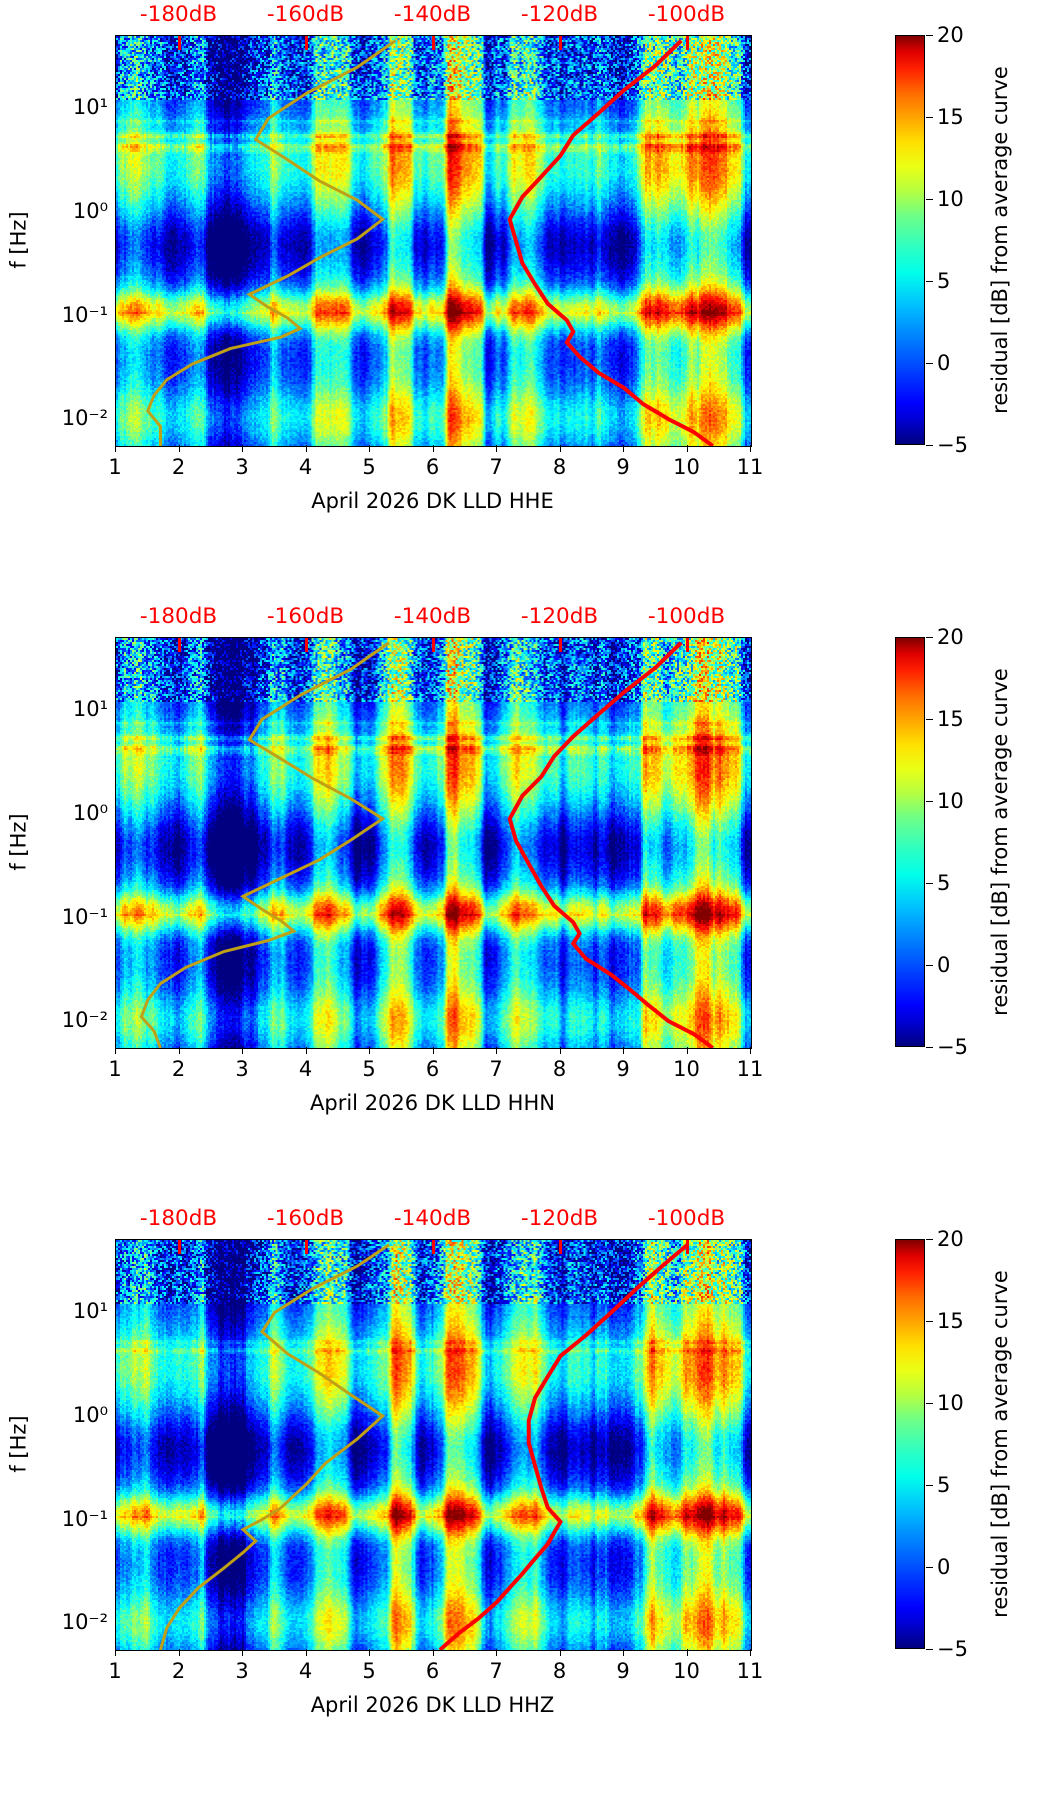 This screenshot has width=1052, height=1806. What do you see at coordinates (87, 1444) in the screenshot?
I see `y-axis-ticks-hhz: 10¹ 10⁰ 10⁻¹ 10⁻²` at bounding box center [87, 1444].